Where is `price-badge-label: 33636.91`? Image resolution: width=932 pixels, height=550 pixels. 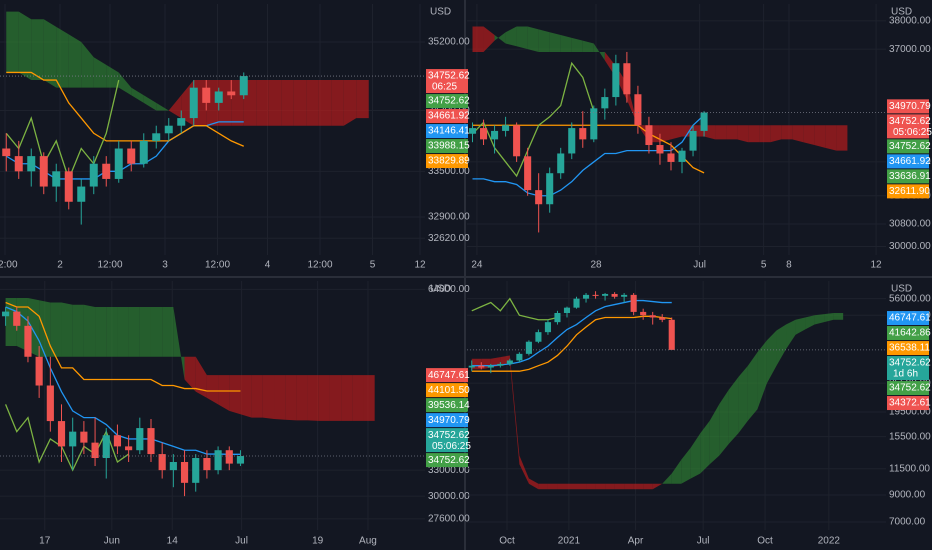 price-badge-label: 33636.91 is located at coordinates (910, 176).